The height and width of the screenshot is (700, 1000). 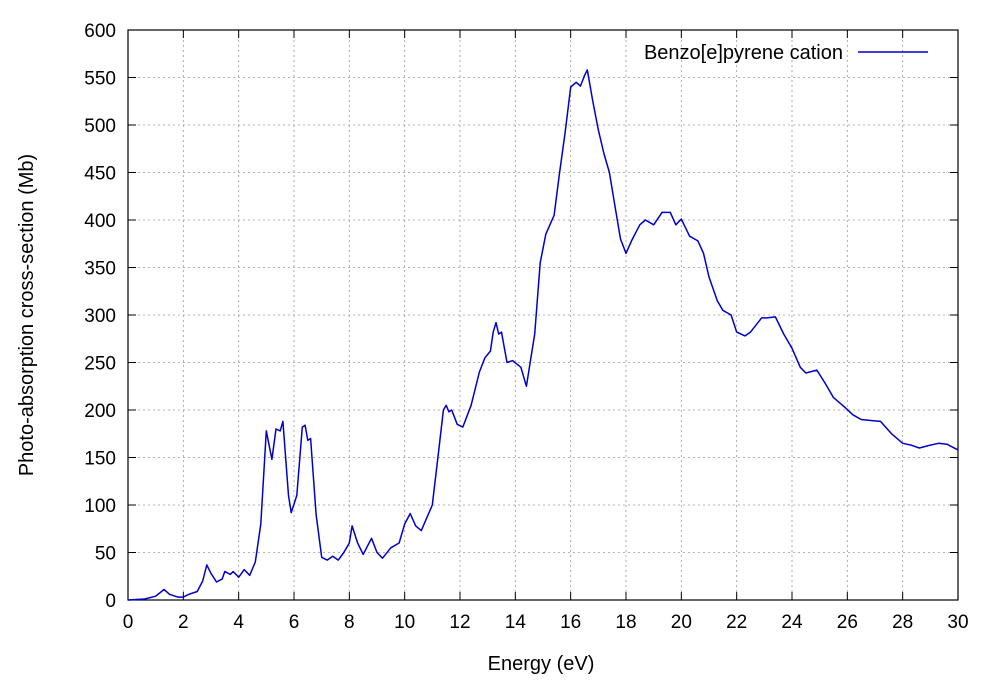 I want to click on y-tick-label: 0, so click(x=110, y=601).